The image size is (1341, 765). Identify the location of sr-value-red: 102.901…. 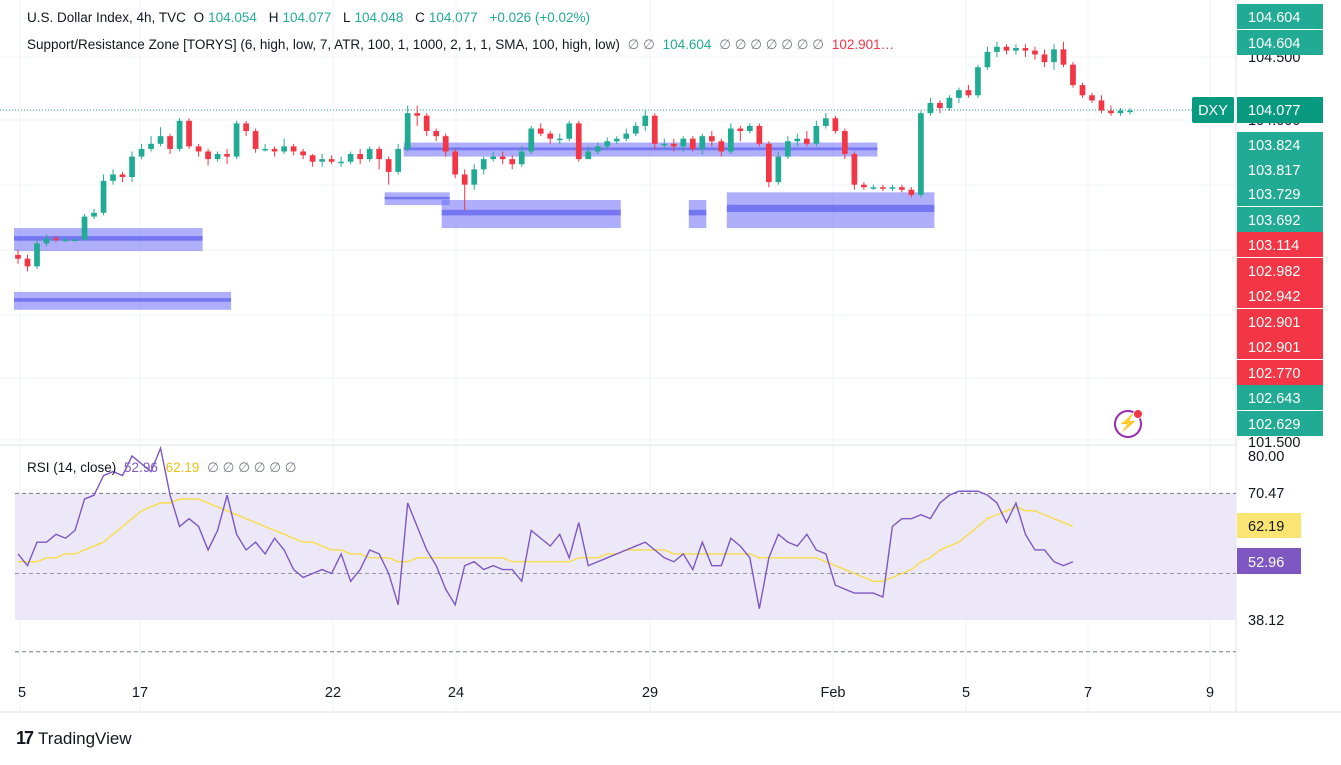
(863, 44).